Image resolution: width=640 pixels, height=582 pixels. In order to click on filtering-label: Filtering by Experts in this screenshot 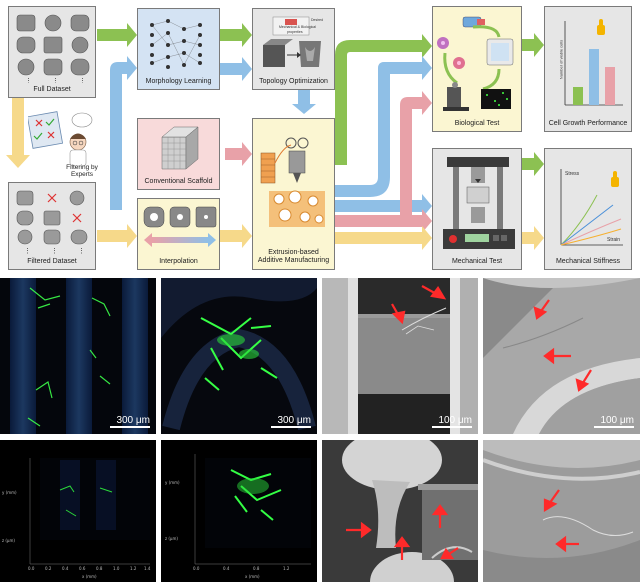, I will do `click(82, 171)`.